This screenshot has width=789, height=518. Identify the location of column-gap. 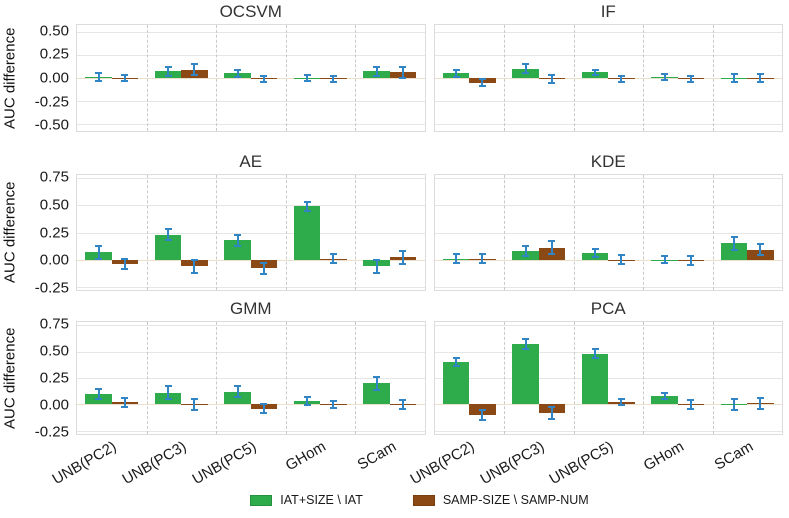
(430, 221).